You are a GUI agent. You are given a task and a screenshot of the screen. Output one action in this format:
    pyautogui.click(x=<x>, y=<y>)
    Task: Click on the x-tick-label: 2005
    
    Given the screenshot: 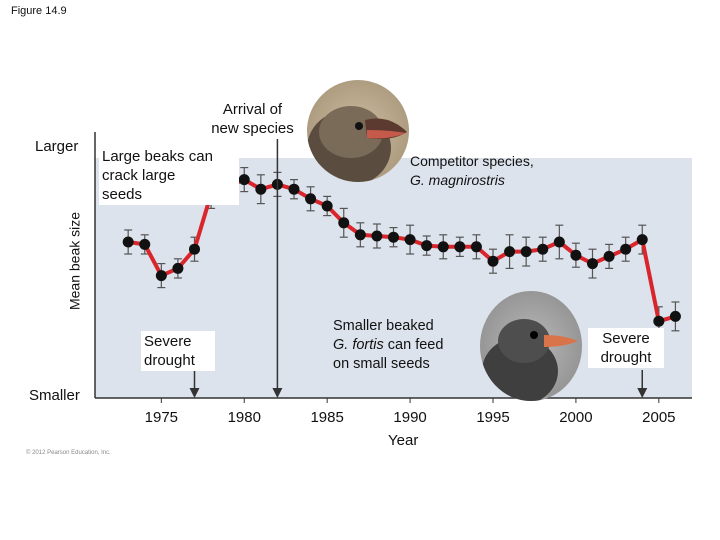 What is the action you would take?
    pyautogui.click(x=658, y=417)
    